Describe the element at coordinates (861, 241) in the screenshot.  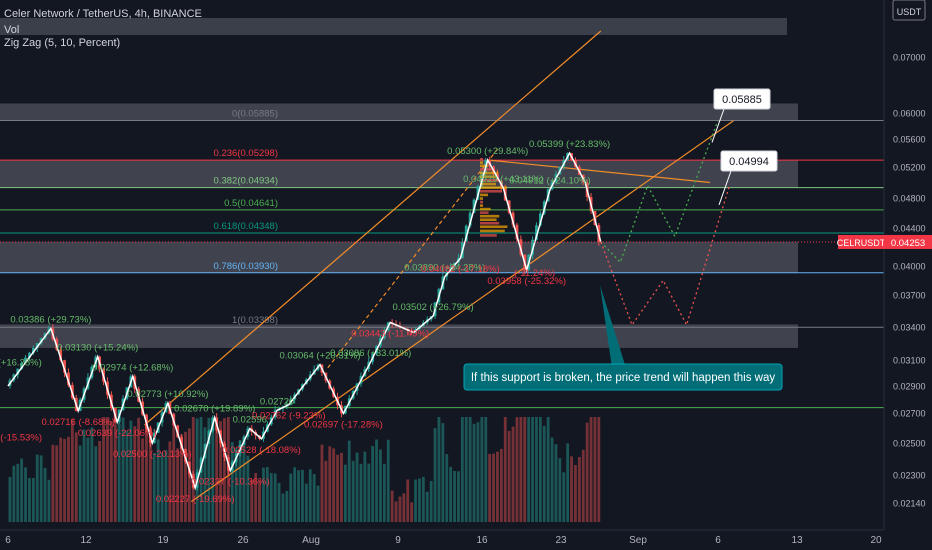
I see `symbol-tag` at that location.